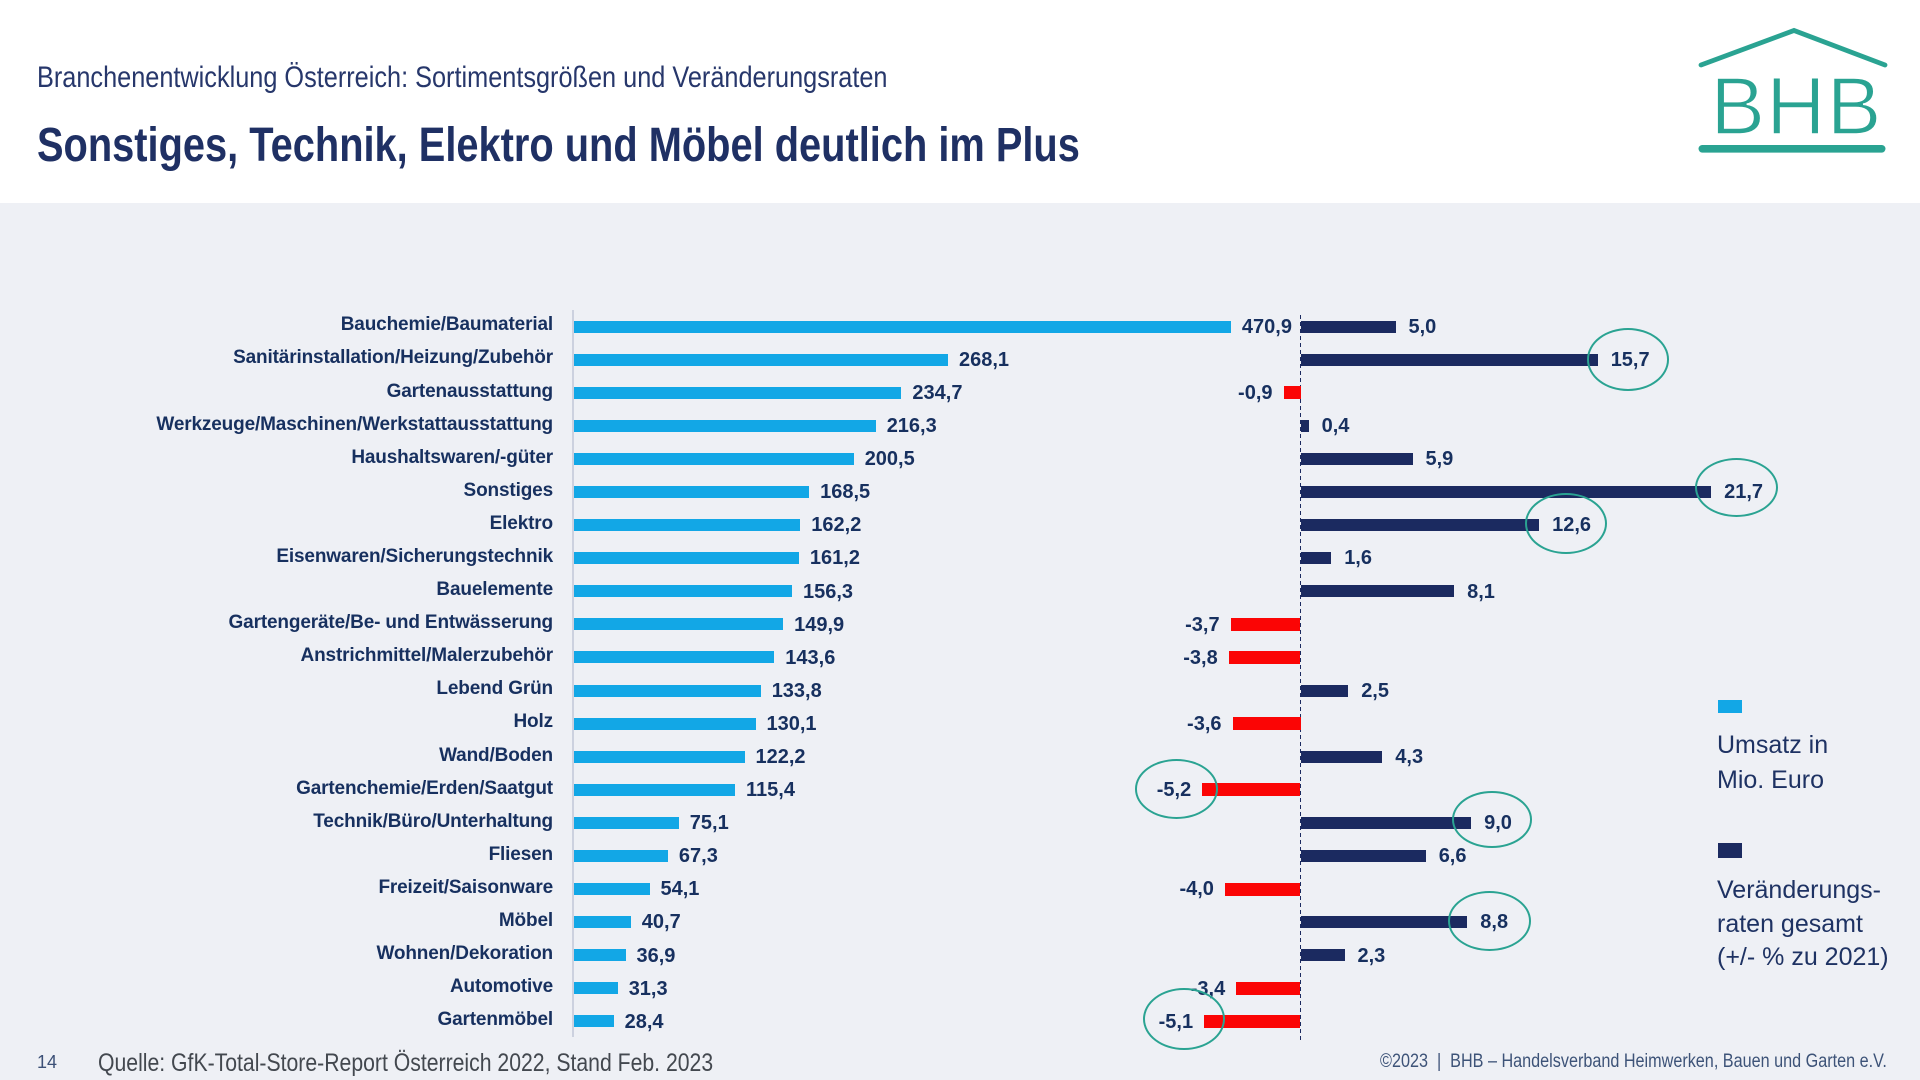 Image resolution: width=1920 pixels, height=1080 pixels. I want to click on svg-text: BHB, so click(1796, 106).